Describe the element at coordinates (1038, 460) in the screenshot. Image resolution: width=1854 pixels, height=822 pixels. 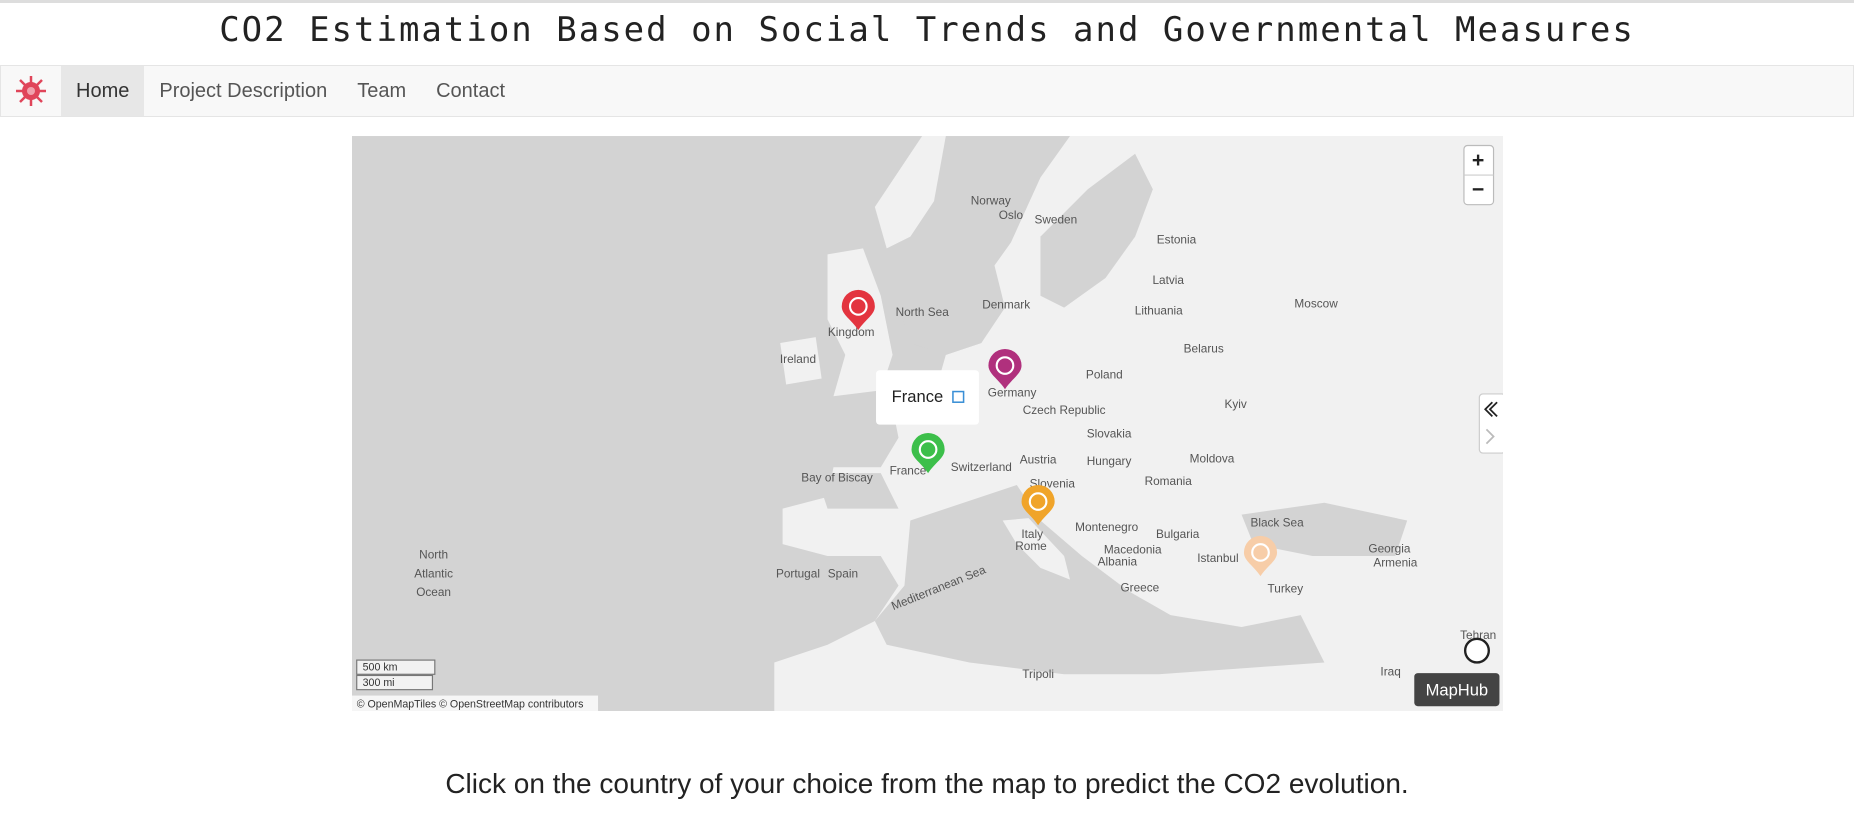
I see `map-label: Austria` at that location.